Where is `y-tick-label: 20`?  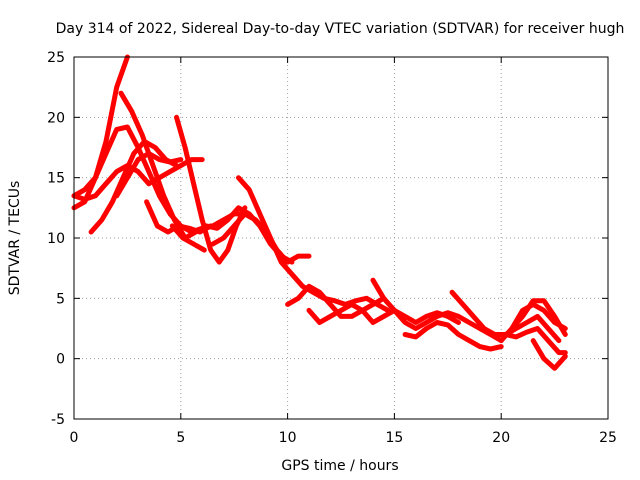 y-tick-label: 20 is located at coordinates (56, 118).